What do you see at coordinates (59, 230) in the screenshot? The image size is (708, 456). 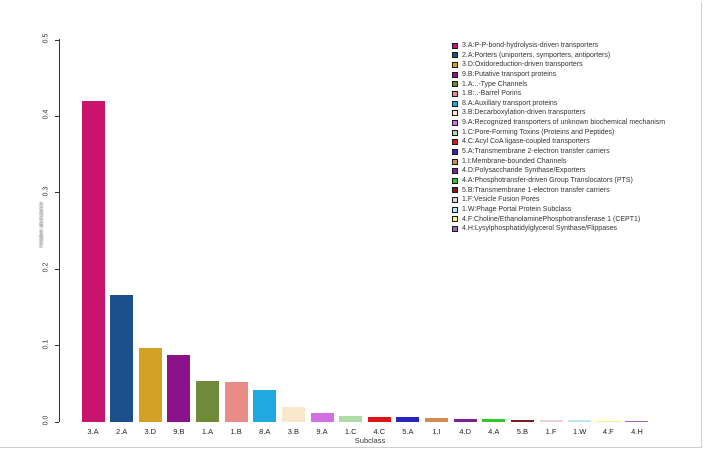 I see `y-axis-line` at bounding box center [59, 230].